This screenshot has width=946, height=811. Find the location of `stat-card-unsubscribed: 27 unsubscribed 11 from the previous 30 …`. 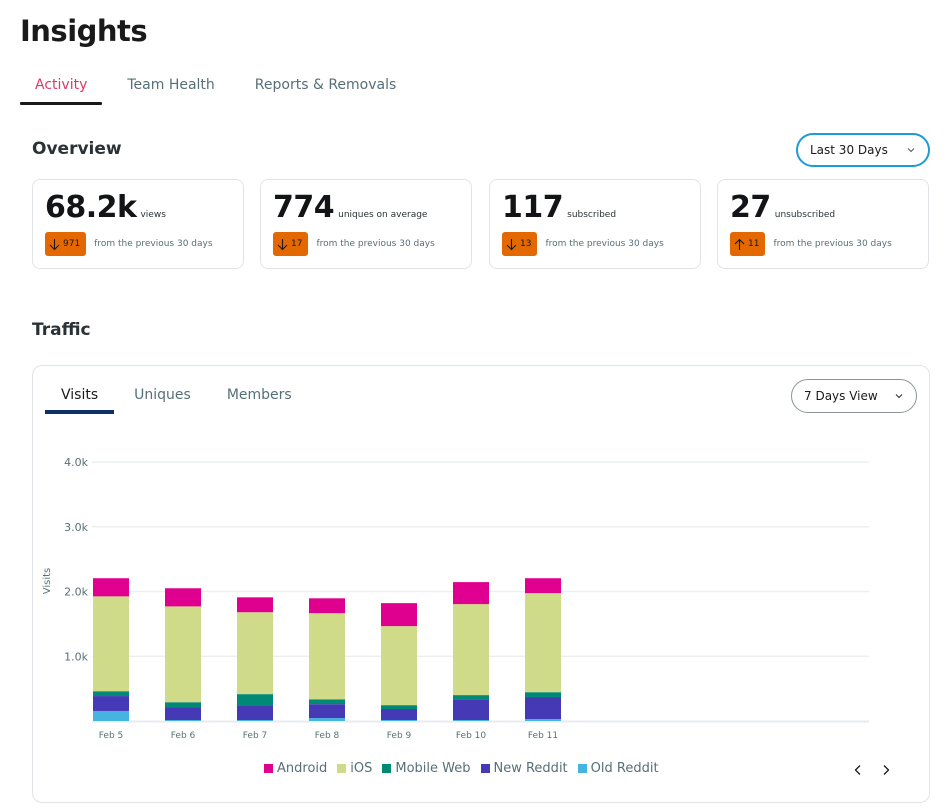

stat-card-unsubscribed: 27 unsubscribed 11 from the previous 30 … is located at coordinates (823, 224).